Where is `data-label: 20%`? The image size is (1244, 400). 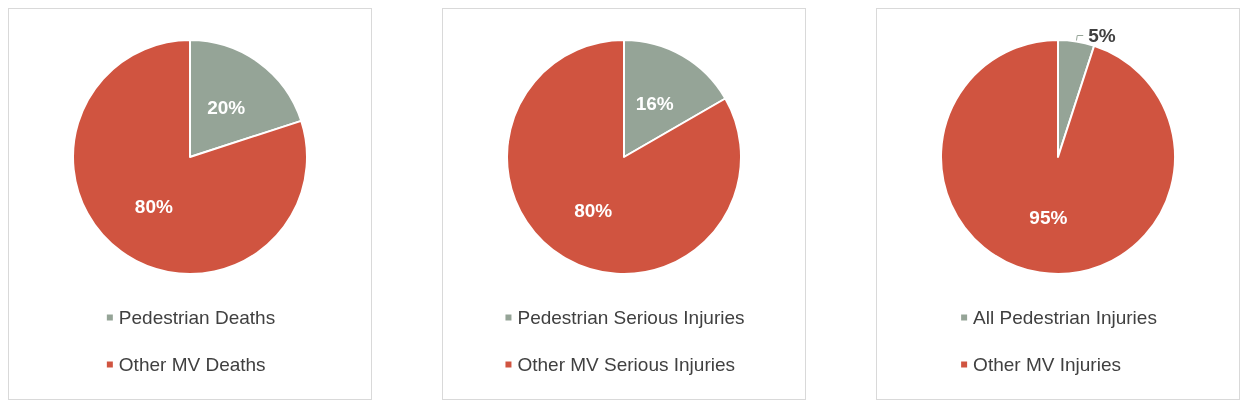
data-label: 20% is located at coordinates (226, 107).